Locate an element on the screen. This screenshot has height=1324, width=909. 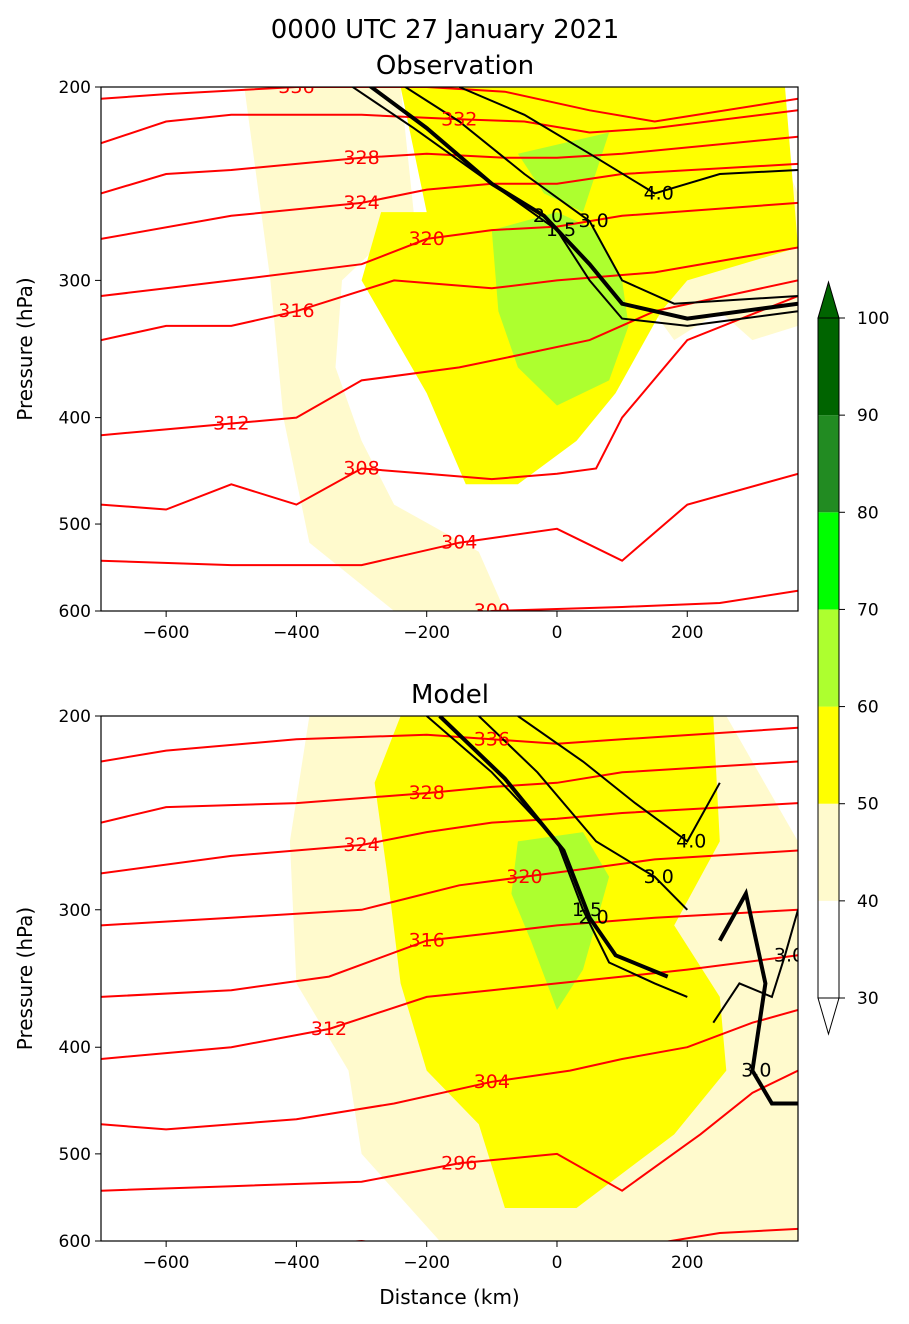
colorbar-frame is located at coordinates (828, 658).